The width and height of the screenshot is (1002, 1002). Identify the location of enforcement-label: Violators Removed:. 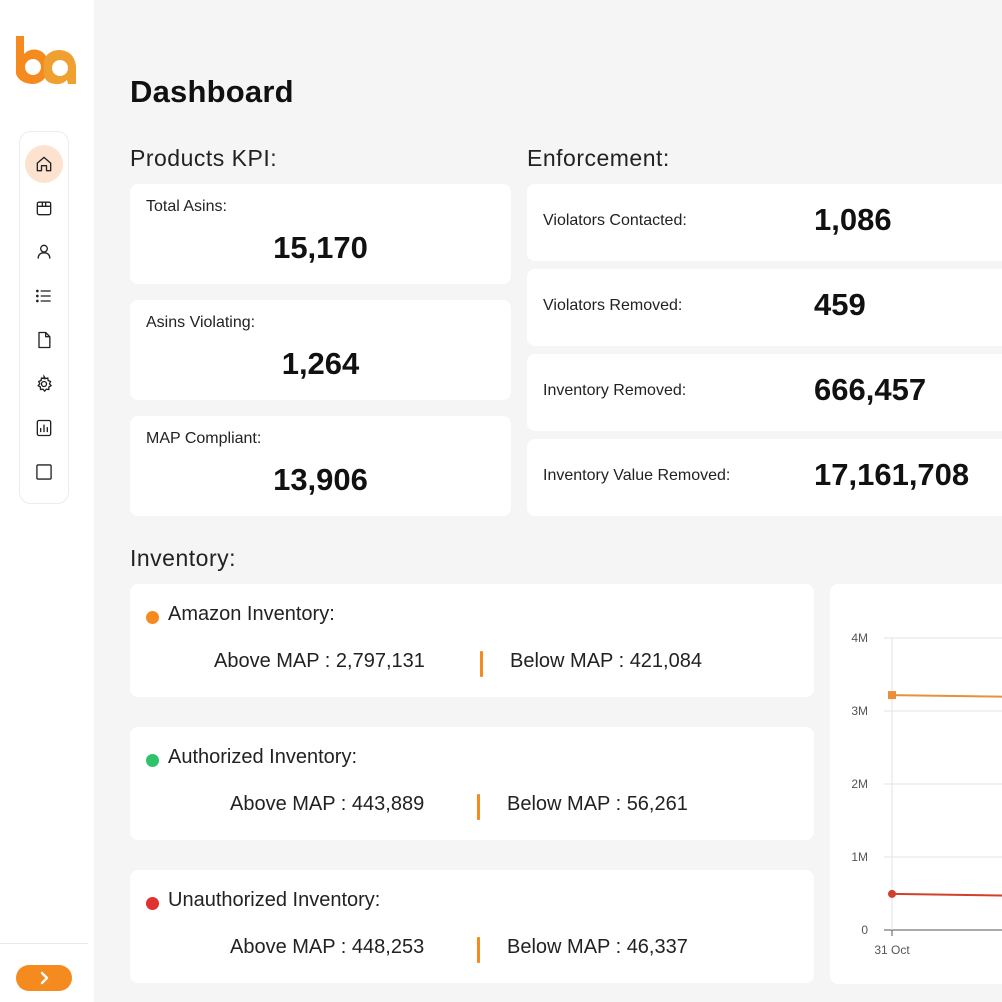
(613, 305).